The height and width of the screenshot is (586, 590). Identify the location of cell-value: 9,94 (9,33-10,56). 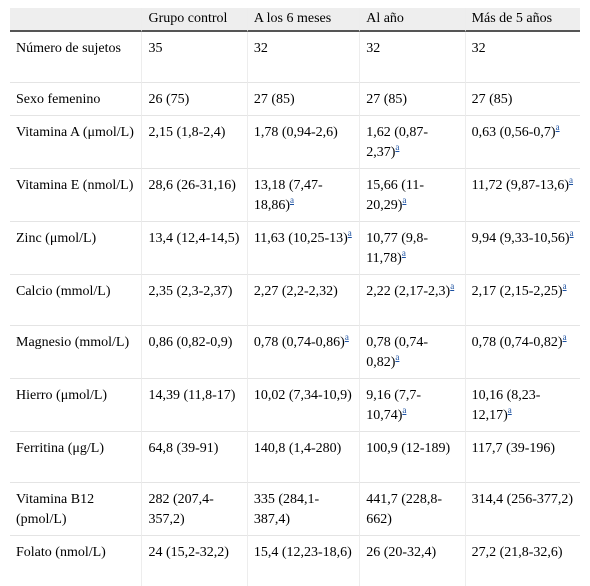
(520, 238).